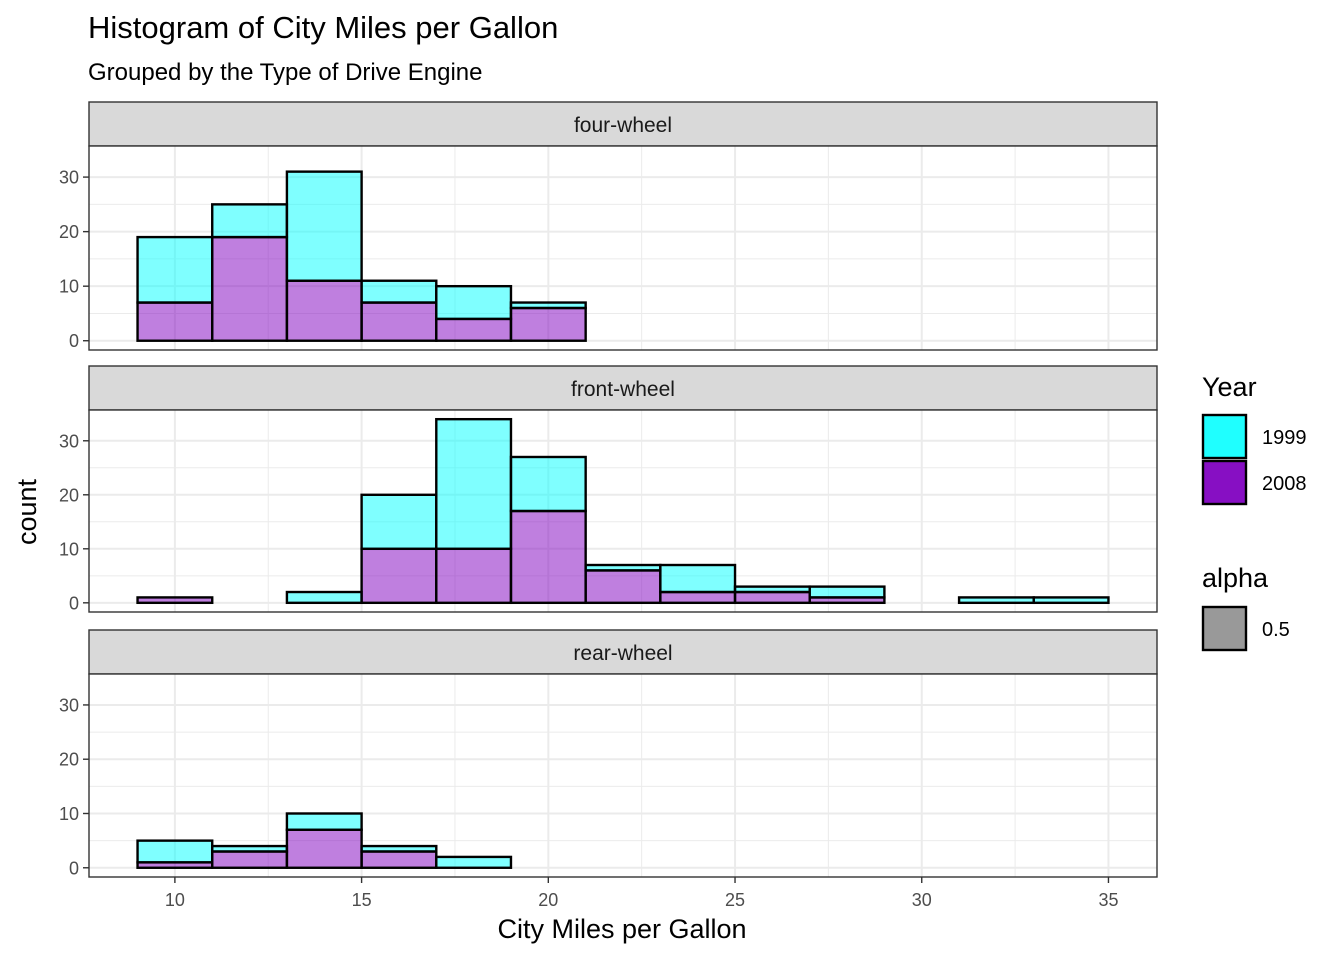 This screenshot has height=960, width=1344. Describe the element at coordinates (1229, 387) in the screenshot. I see `legend-title-year: Year` at that location.